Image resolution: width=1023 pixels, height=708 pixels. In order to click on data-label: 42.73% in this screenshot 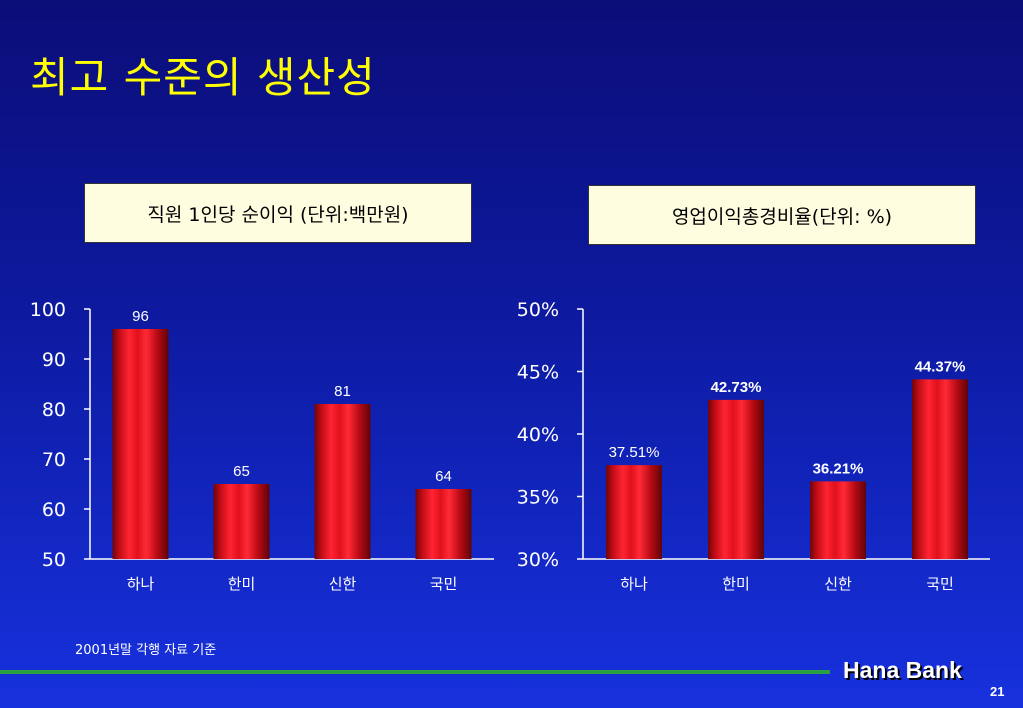, I will do `click(736, 387)`.